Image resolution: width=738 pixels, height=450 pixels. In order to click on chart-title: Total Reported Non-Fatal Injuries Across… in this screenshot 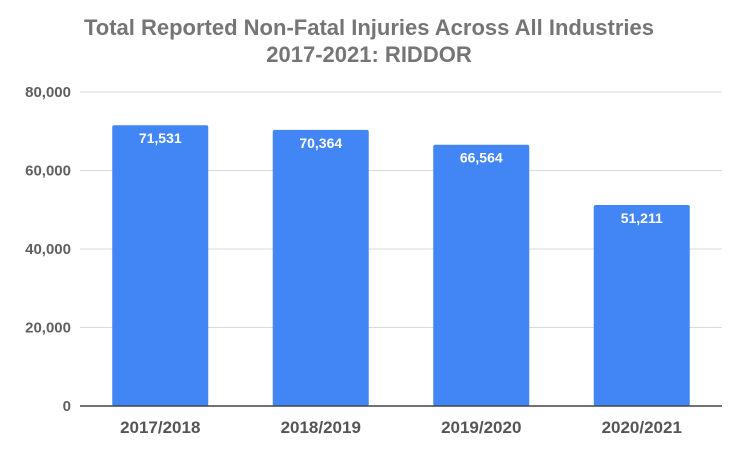, I will do `click(369, 41)`.